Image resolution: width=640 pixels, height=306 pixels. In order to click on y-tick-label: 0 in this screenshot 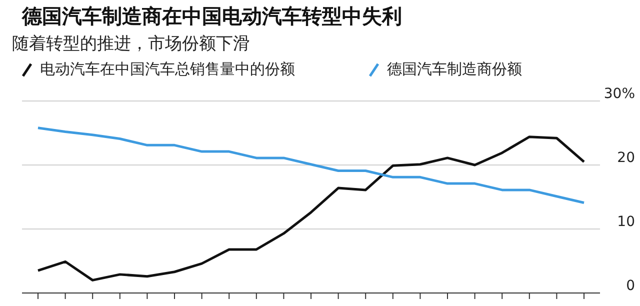, I will do `click(630, 286)`.